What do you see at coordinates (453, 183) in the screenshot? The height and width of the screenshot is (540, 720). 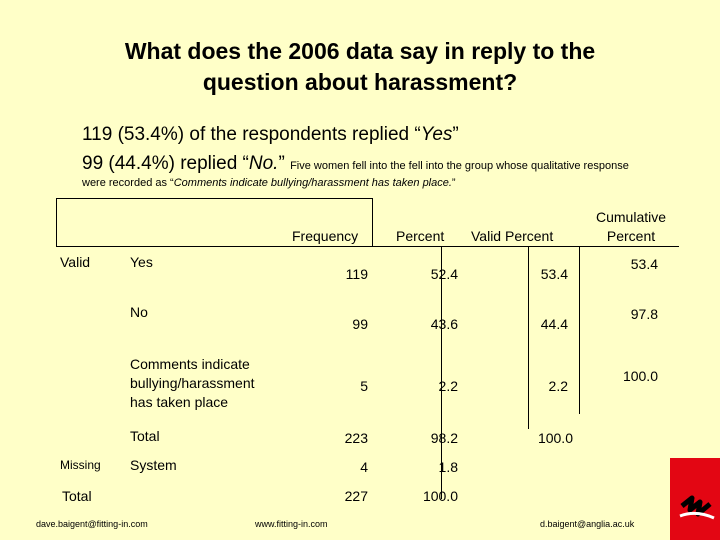 I see `note-close: ”` at bounding box center [453, 183].